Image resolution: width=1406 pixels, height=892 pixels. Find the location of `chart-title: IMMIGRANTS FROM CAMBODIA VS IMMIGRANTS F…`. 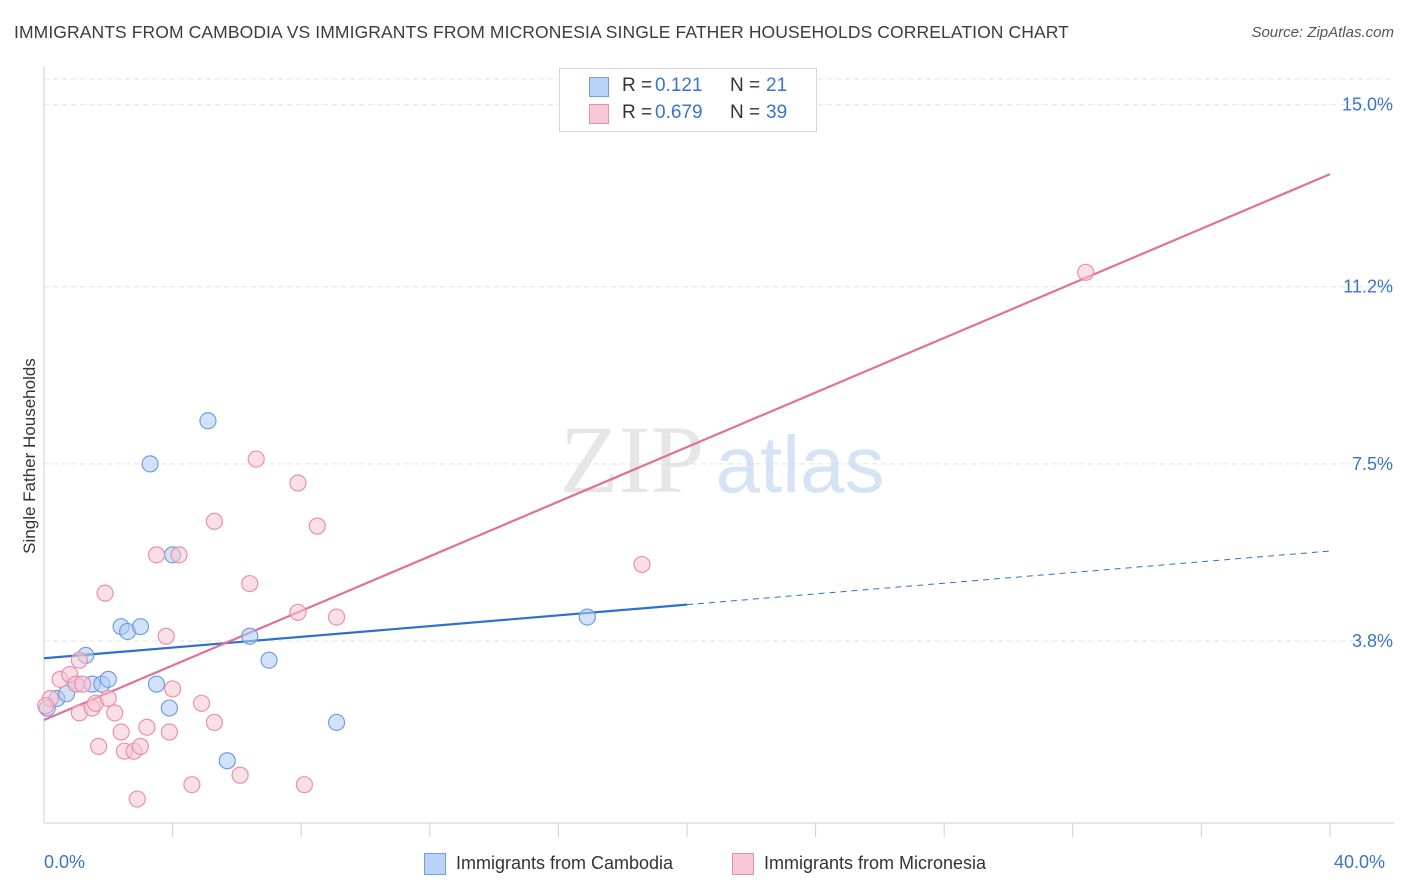

chart-title: IMMIGRANTS FROM CAMBODIA VS IMMIGRANTS F… is located at coordinates (541, 32).